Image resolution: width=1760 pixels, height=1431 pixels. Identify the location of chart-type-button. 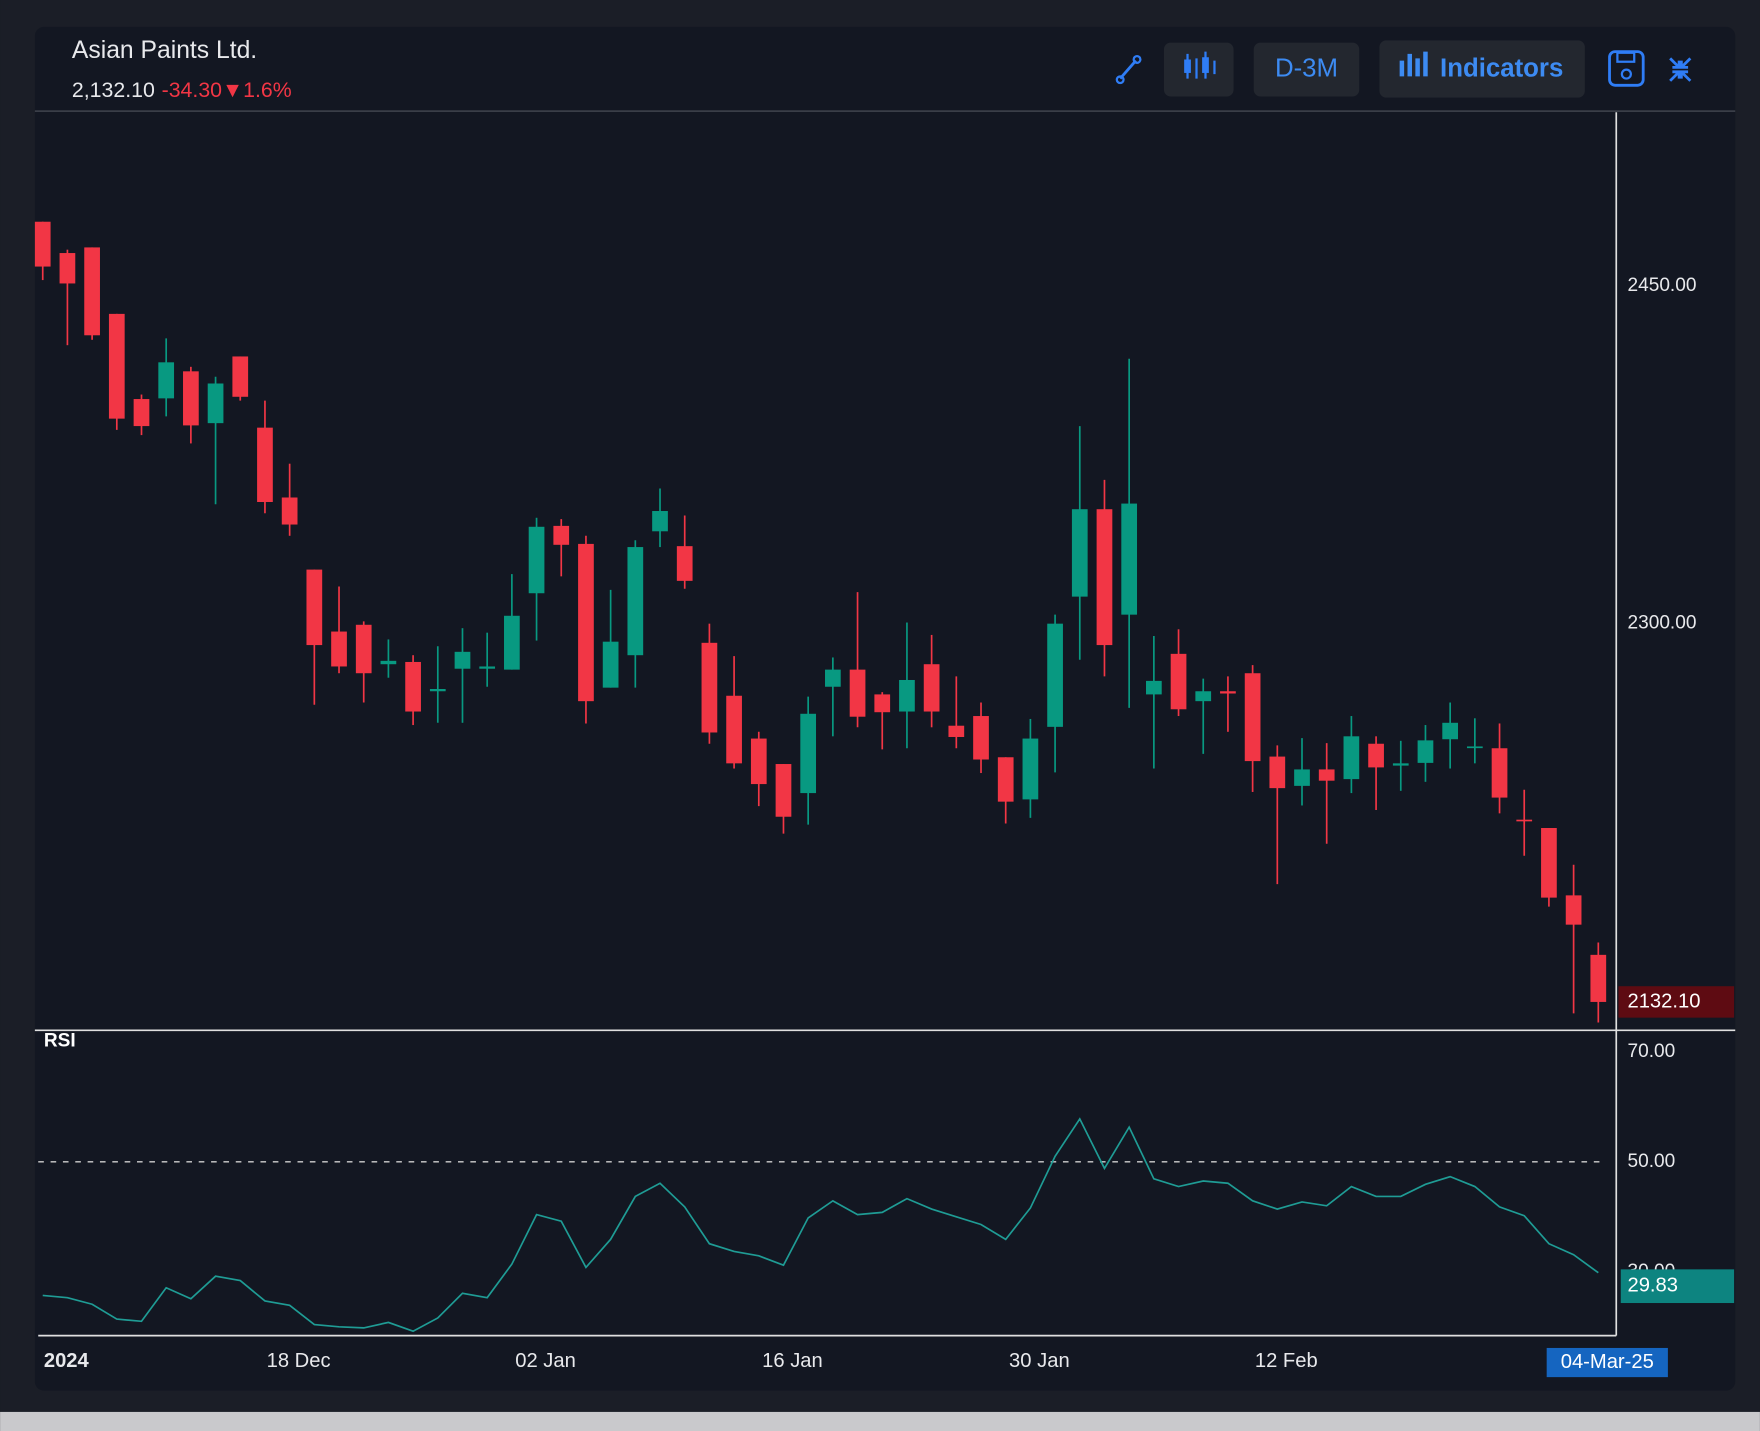
(1198, 69).